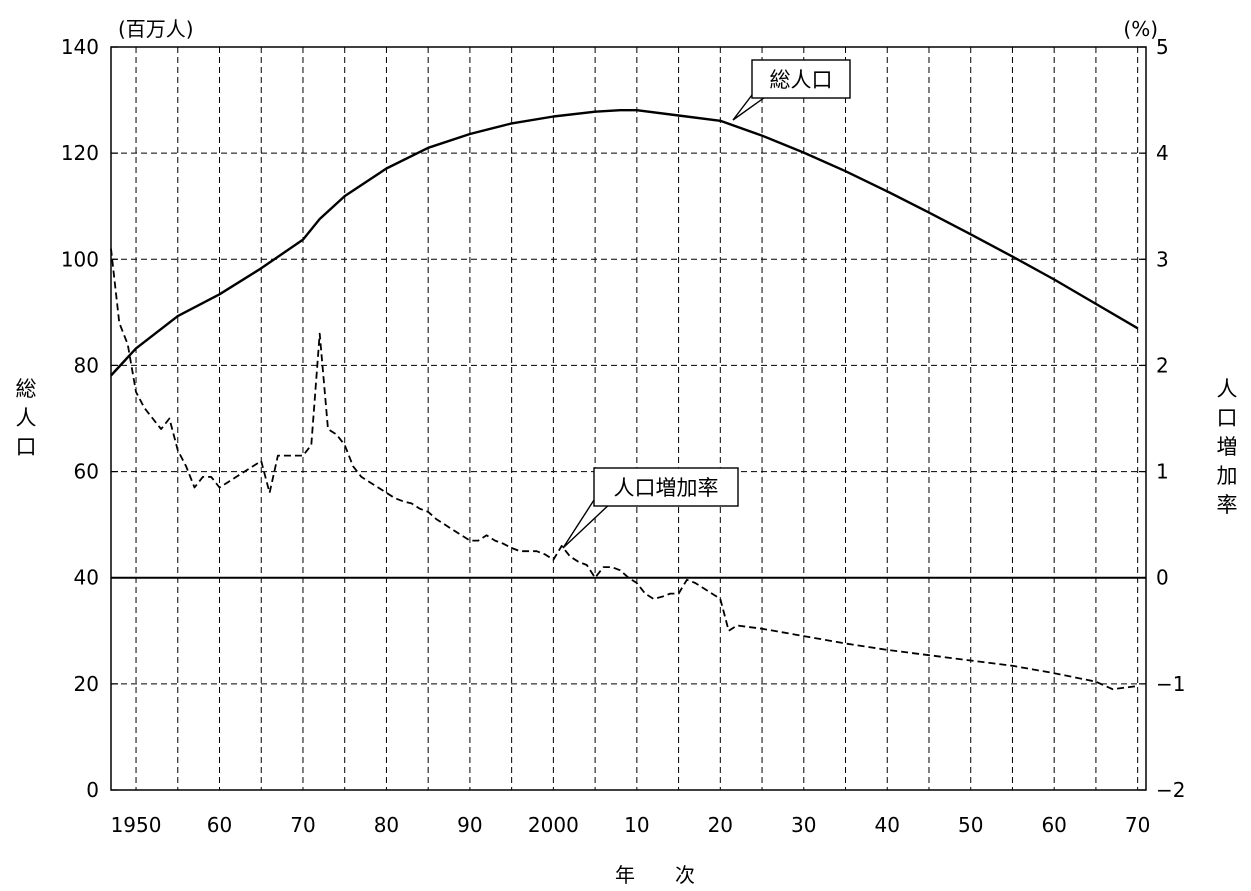 This screenshot has width=1251, height=891. I want to click on x-tick-label: 80, so click(386, 825).